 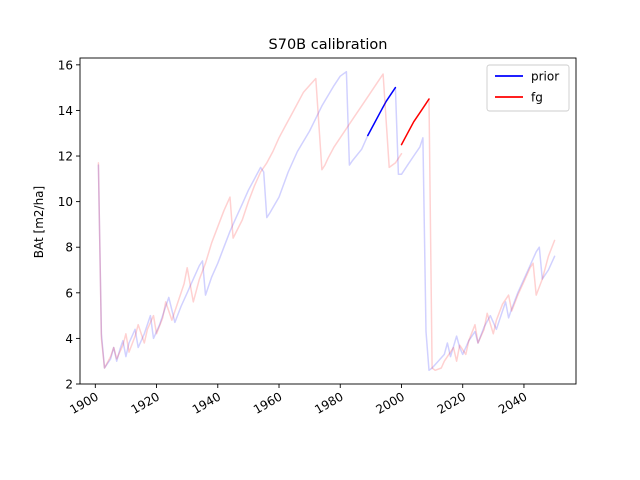 What do you see at coordinates (69, 293) in the screenshot?
I see `y-tick-label: 6` at bounding box center [69, 293].